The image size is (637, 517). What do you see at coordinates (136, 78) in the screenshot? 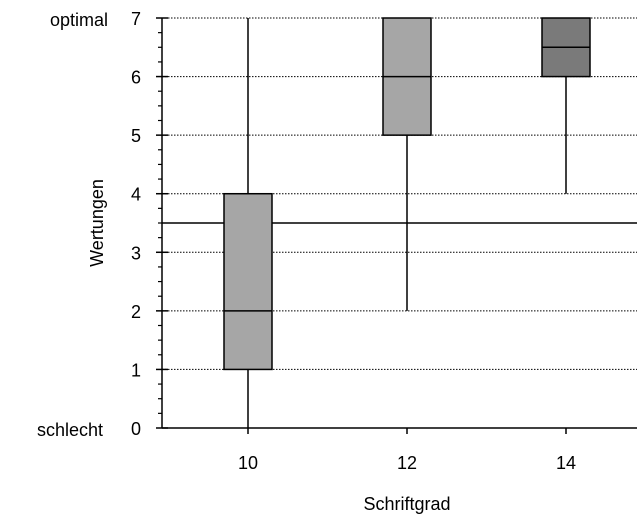
I see `y-tick-label-6: 6` at bounding box center [136, 78].